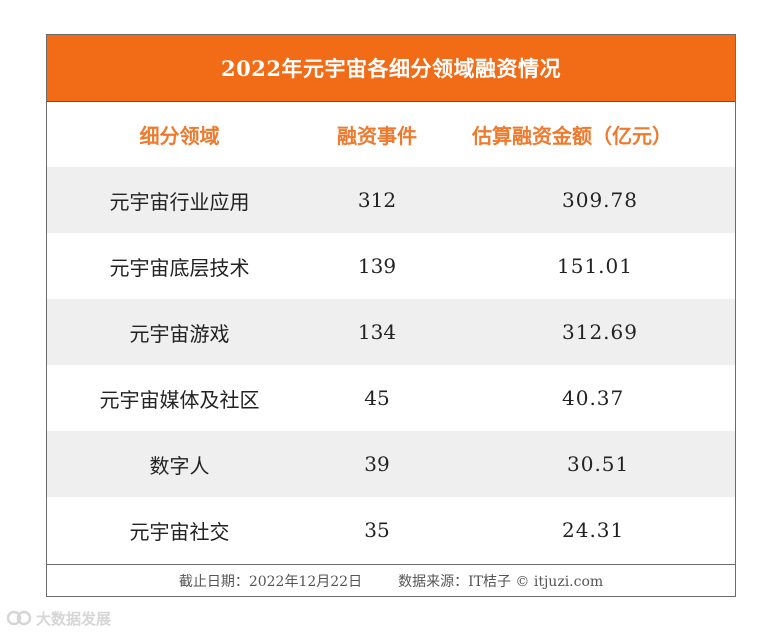 This screenshot has width=759, height=634. I want to click on source-note: 数据来源：IT桔子 © itjuzi.com, so click(501, 581).